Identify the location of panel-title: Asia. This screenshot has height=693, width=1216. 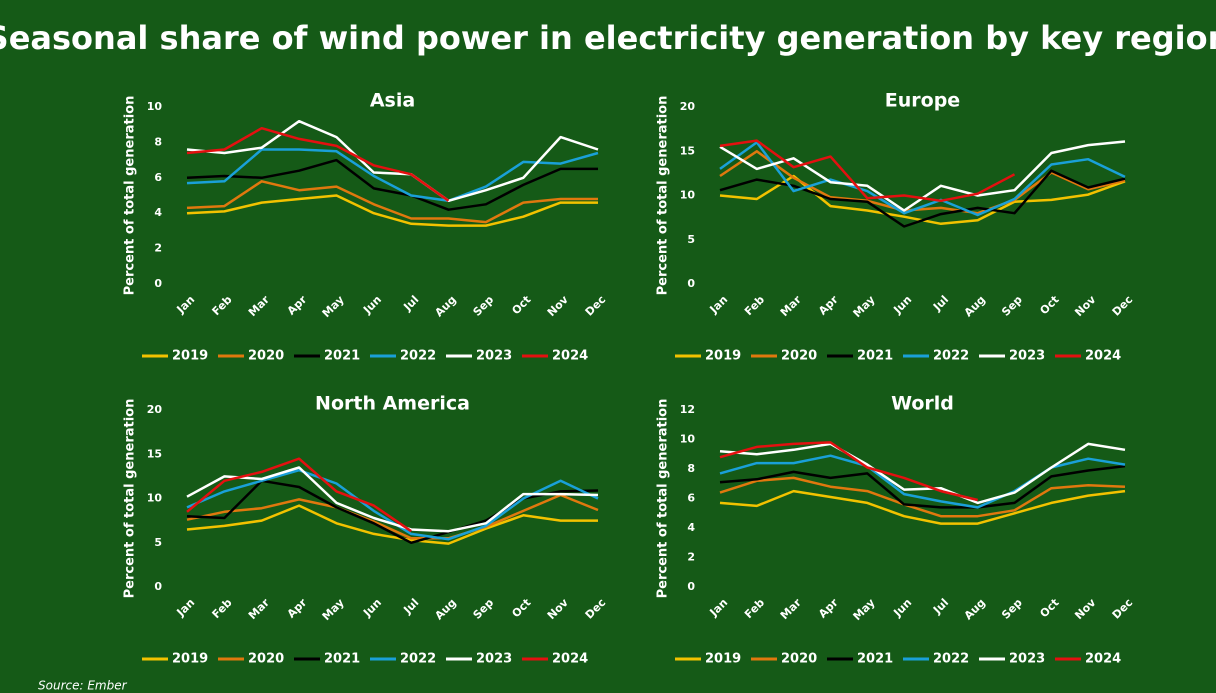
(392, 101).